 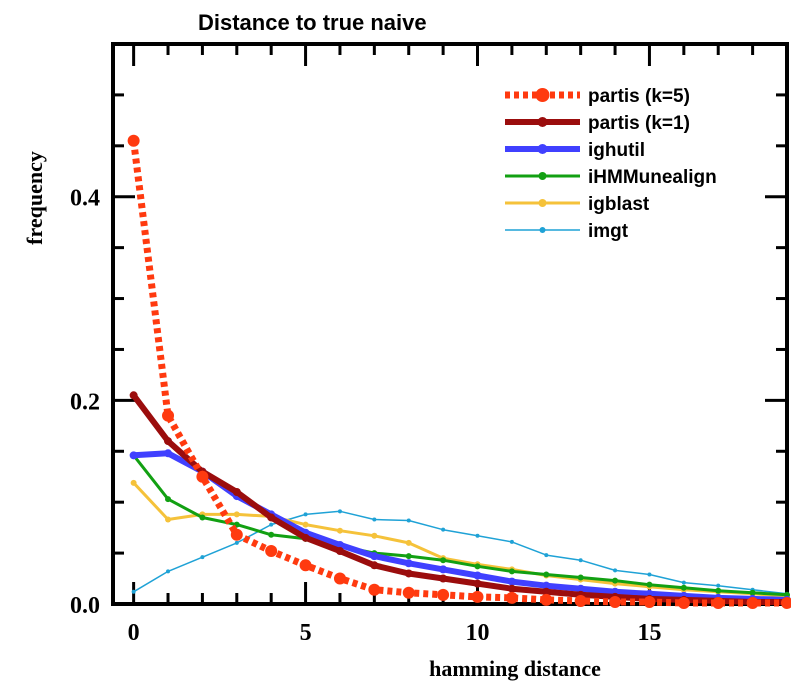 I want to click on series-imgt, so click(x=460, y=552).